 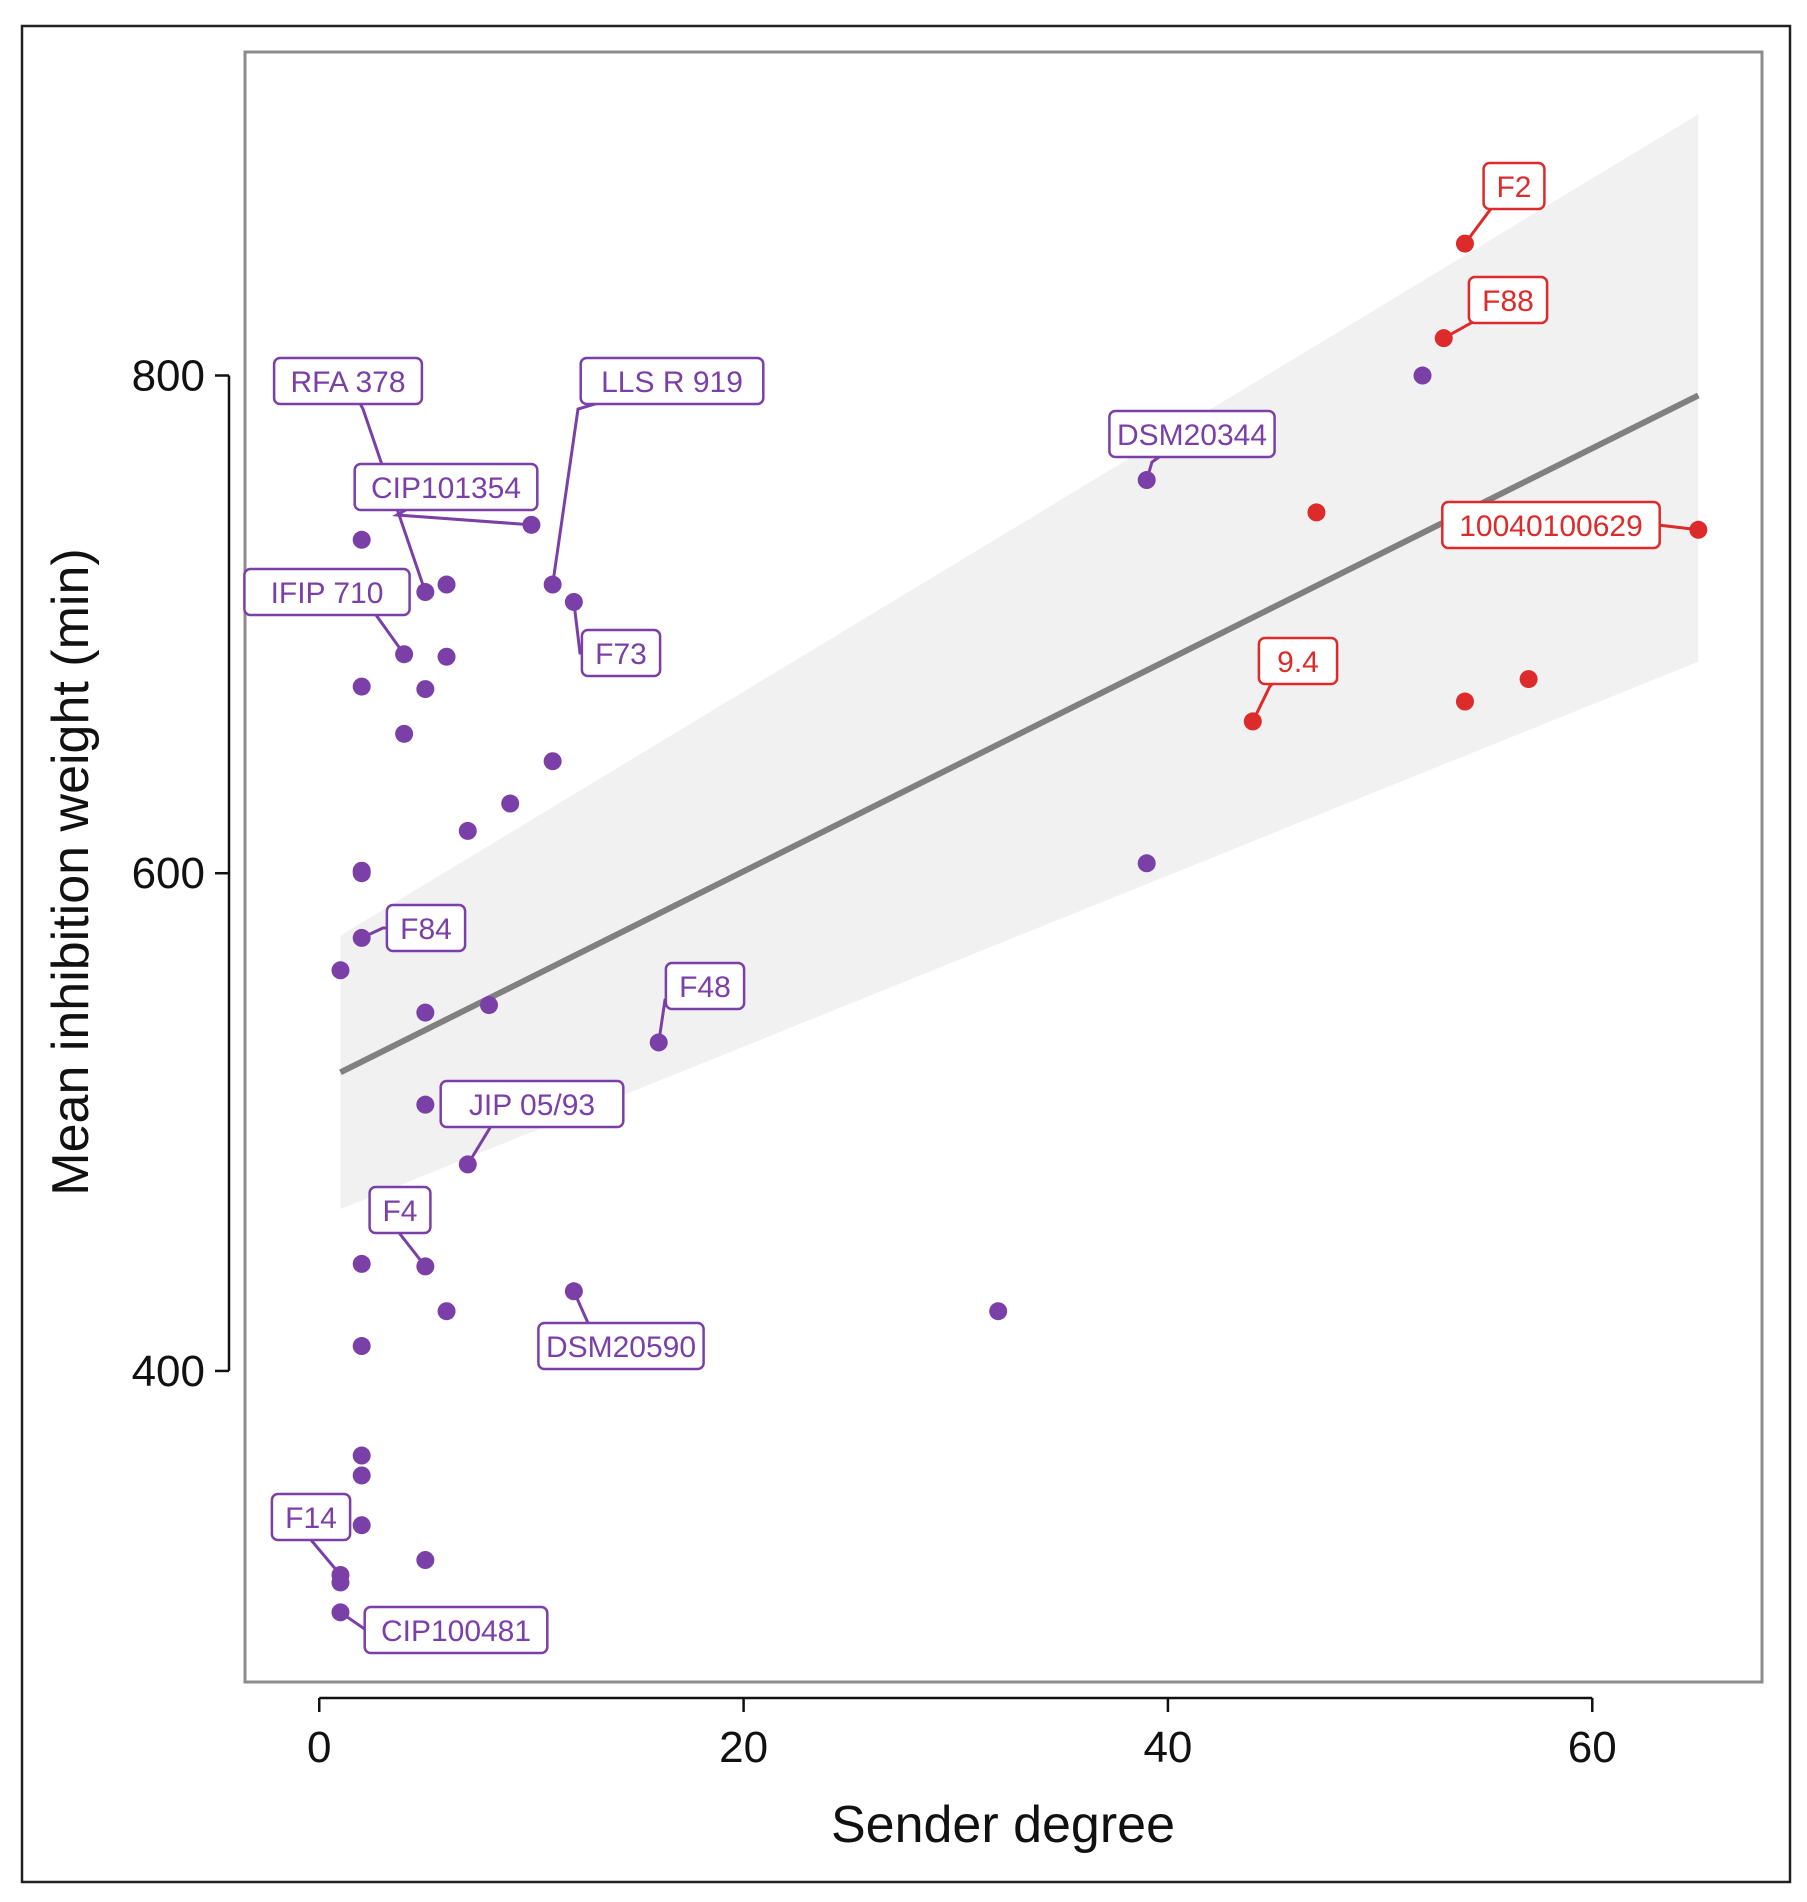 I want to click on annotation-label: IFIP 710, so click(x=327, y=593).